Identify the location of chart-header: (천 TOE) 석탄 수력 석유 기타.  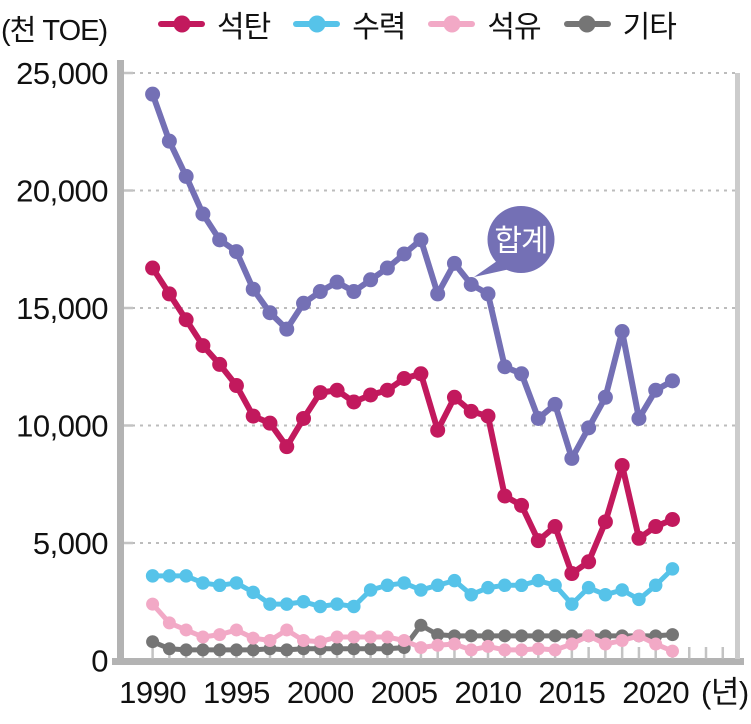
(375, 24).